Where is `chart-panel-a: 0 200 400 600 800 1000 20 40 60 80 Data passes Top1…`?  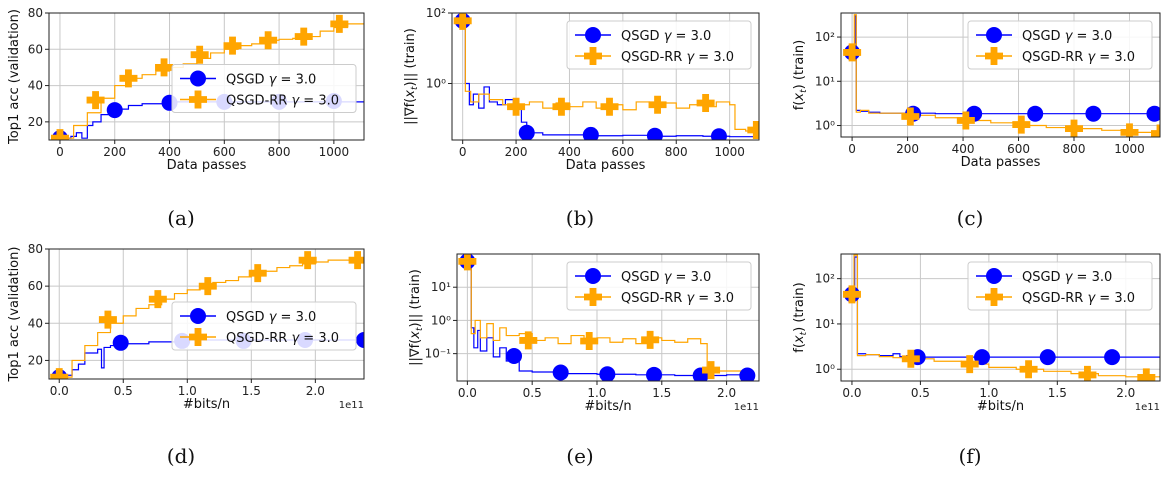
chart-panel-a: 0 200 400 600 800 1000 20 40 60 80 Data passes Top1… is located at coordinates (186, 118).